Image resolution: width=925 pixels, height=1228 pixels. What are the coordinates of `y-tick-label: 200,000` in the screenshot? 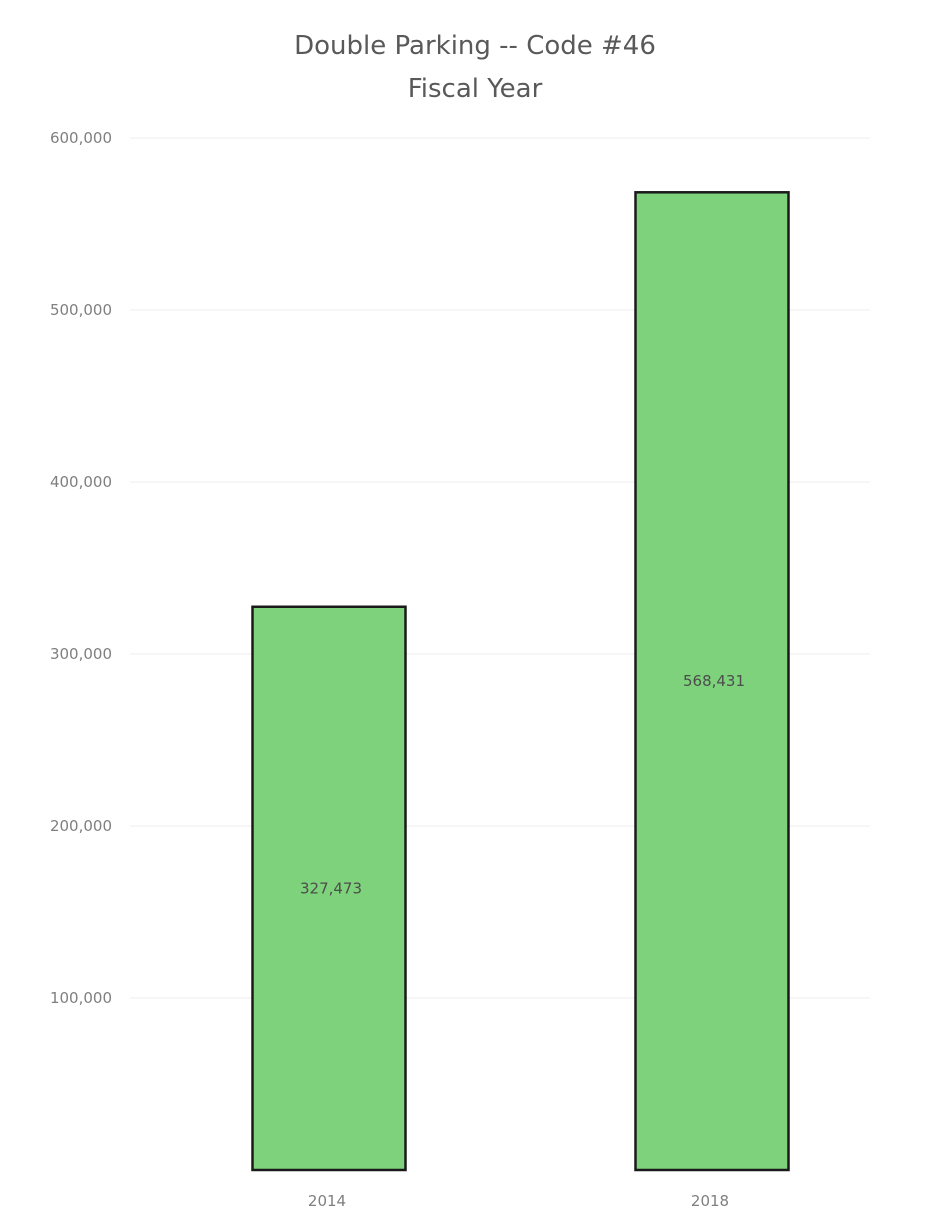 It's located at (81, 826).